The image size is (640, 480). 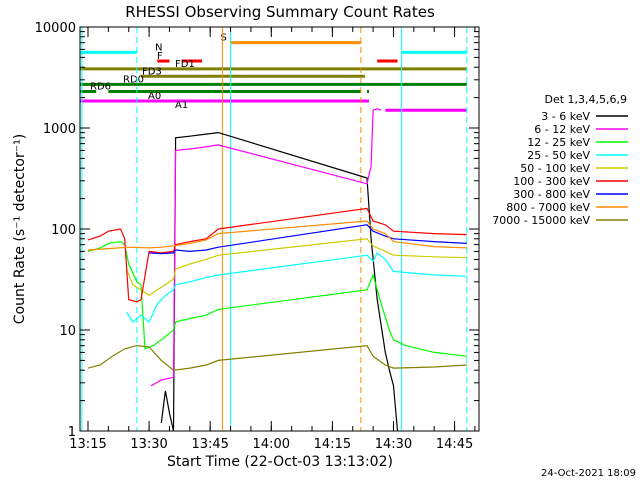 What do you see at coordinates (181, 105) in the screenshot?
I see `flag-bar-label: A1` at bounding box center [181, 105].